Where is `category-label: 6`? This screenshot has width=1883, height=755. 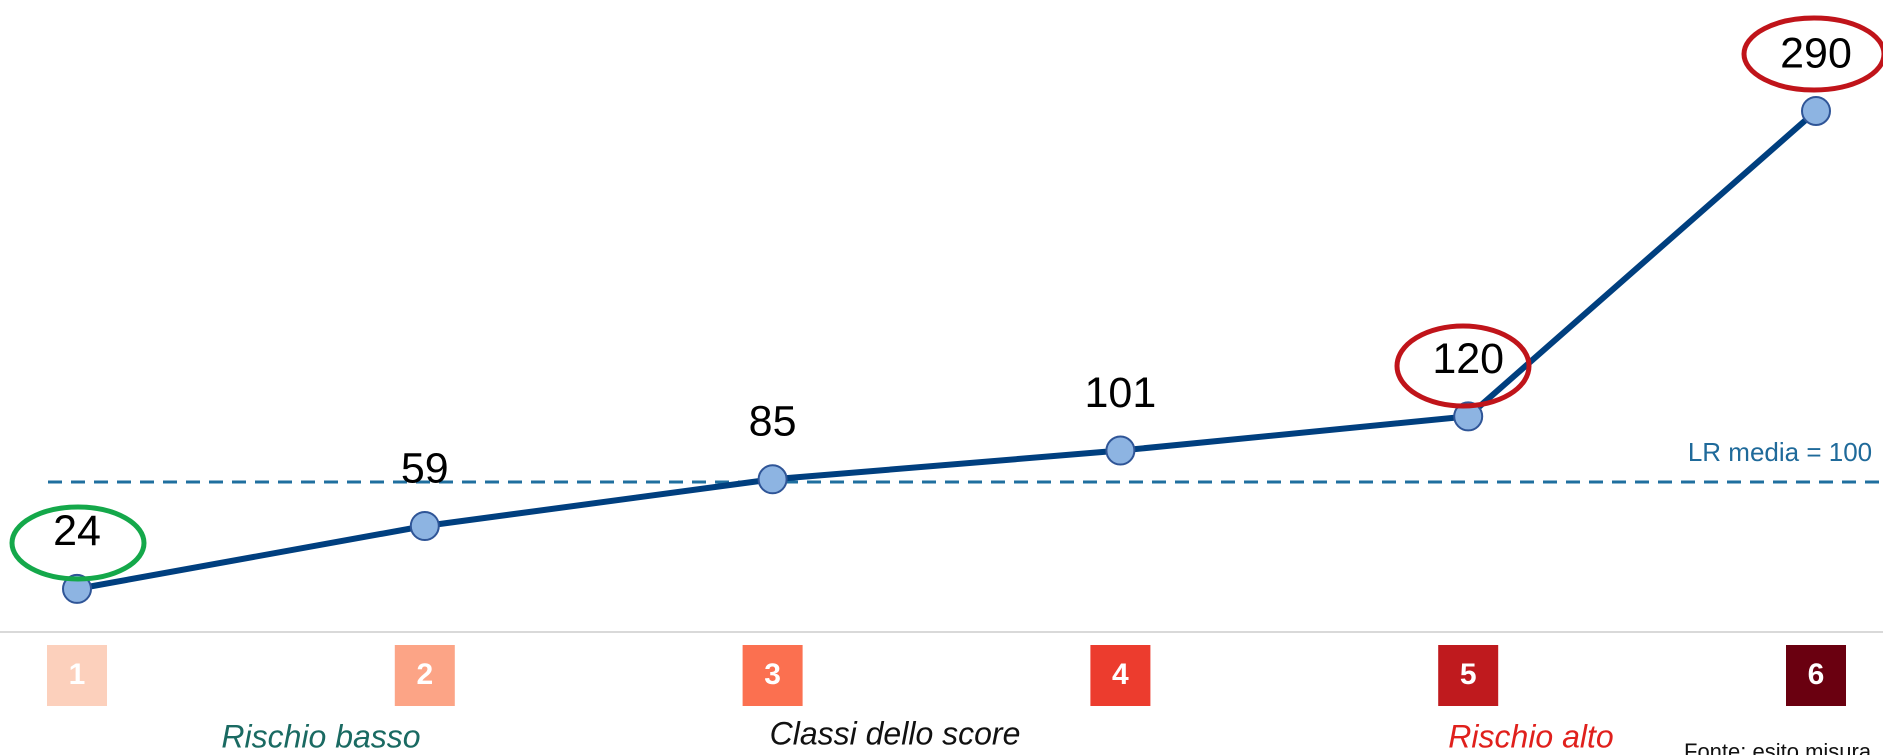
category-label: 6 is located at coordinates (1816, 674).